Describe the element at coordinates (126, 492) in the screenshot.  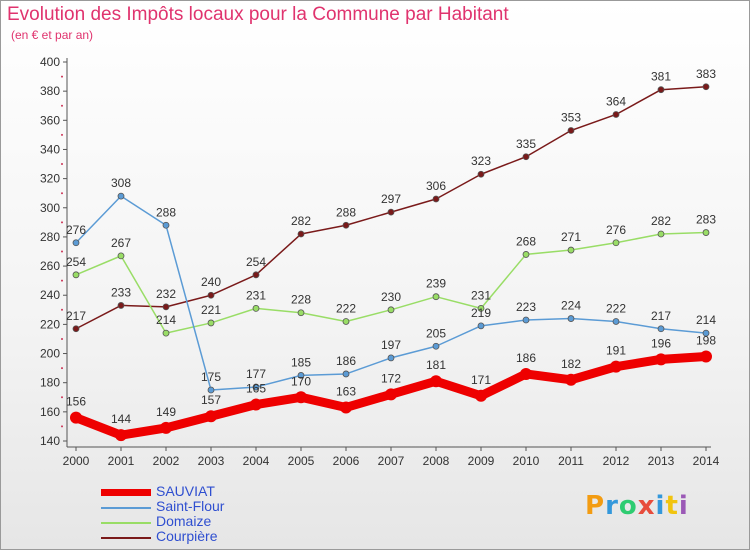
I see `legend-swatch-sauviat` at that location.